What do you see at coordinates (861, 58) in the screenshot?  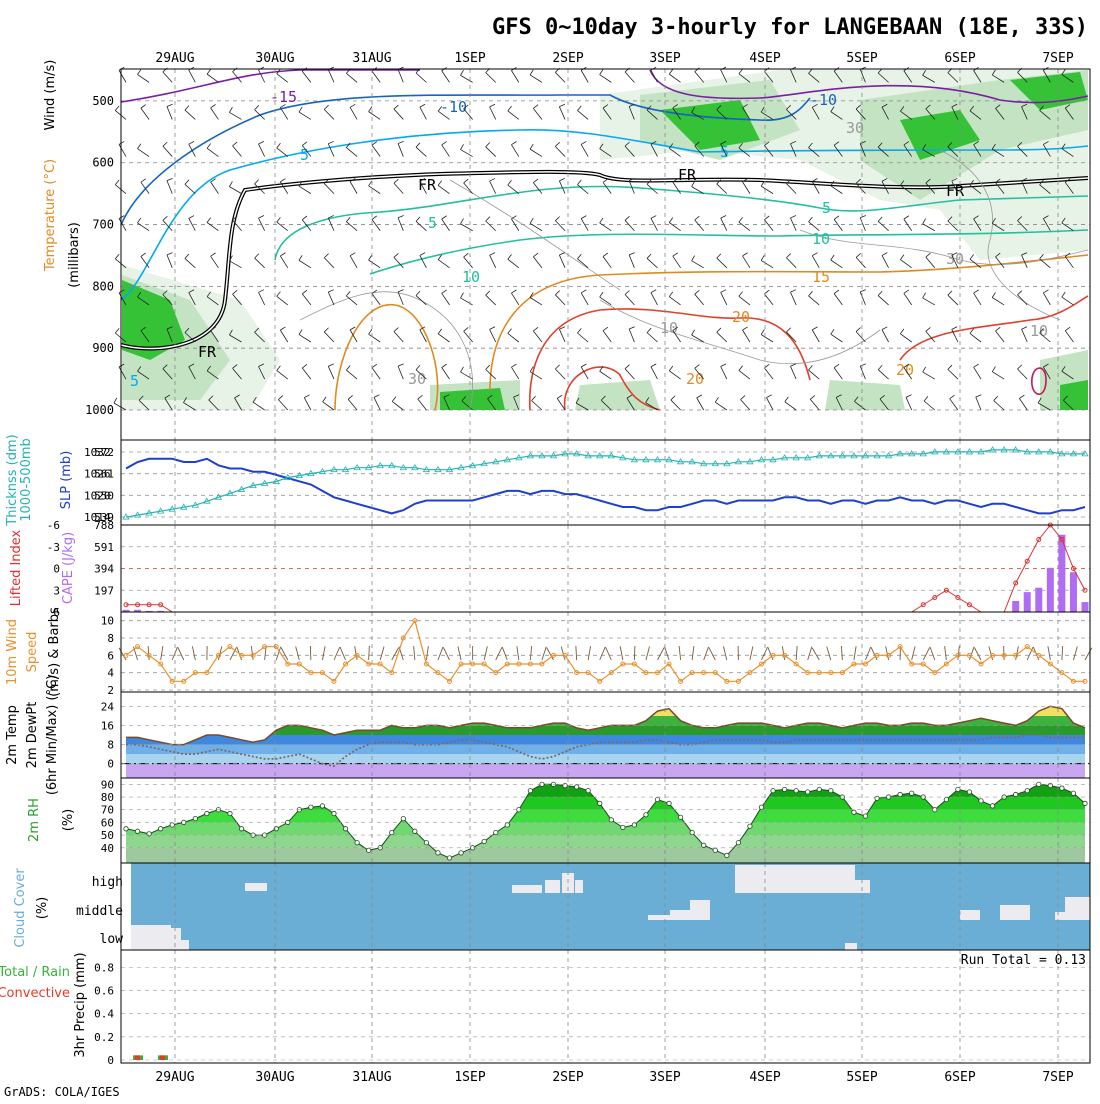 I see `date-label-top: 5SEP` at bounding box center [861, 58].